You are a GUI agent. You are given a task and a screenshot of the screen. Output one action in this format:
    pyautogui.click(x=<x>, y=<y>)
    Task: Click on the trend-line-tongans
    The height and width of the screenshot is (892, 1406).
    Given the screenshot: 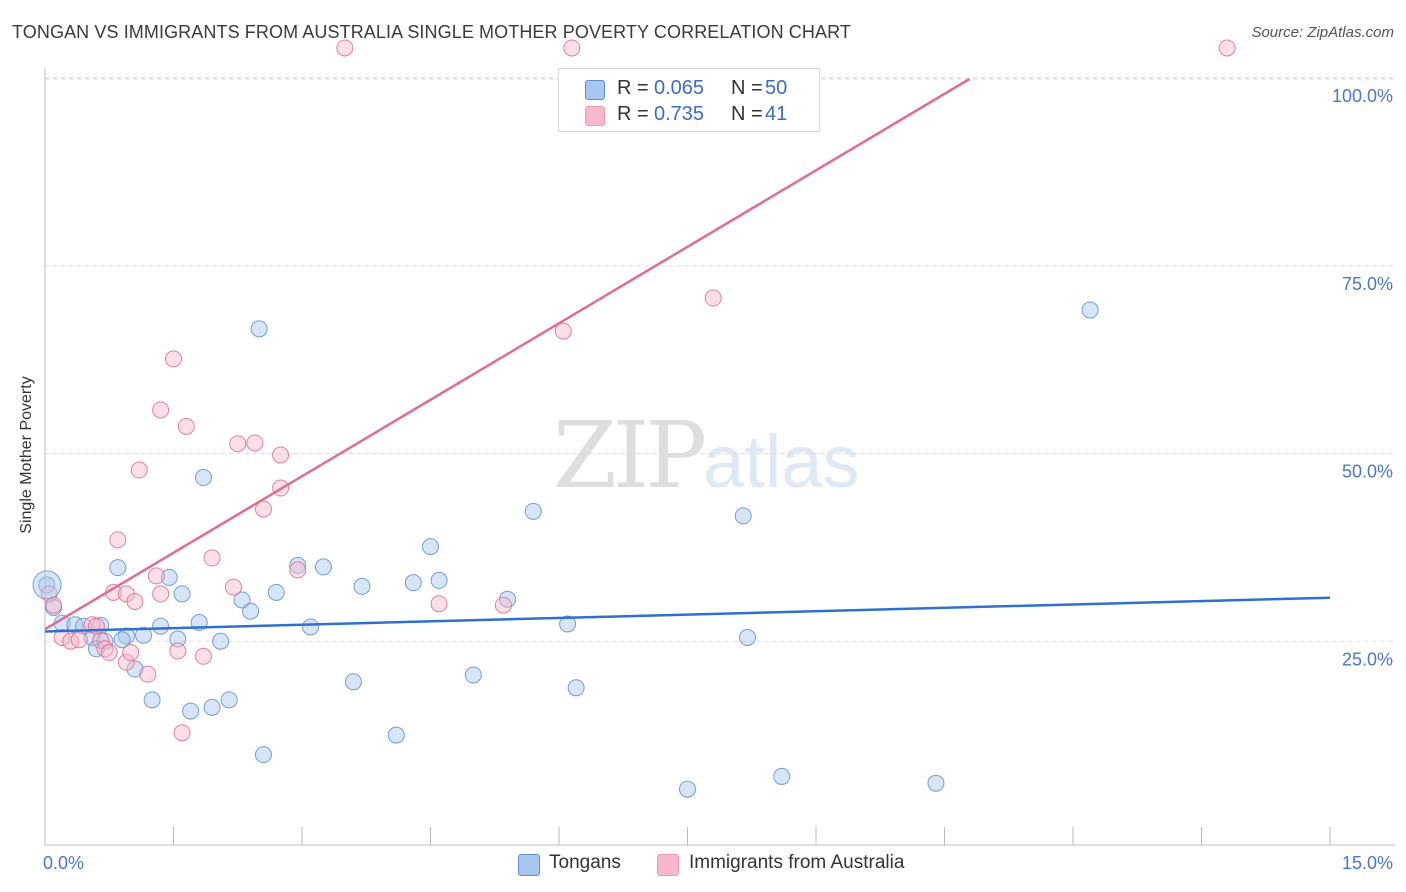 What is the action you would take?
    pyautogui.click(x=687, y=614)
    